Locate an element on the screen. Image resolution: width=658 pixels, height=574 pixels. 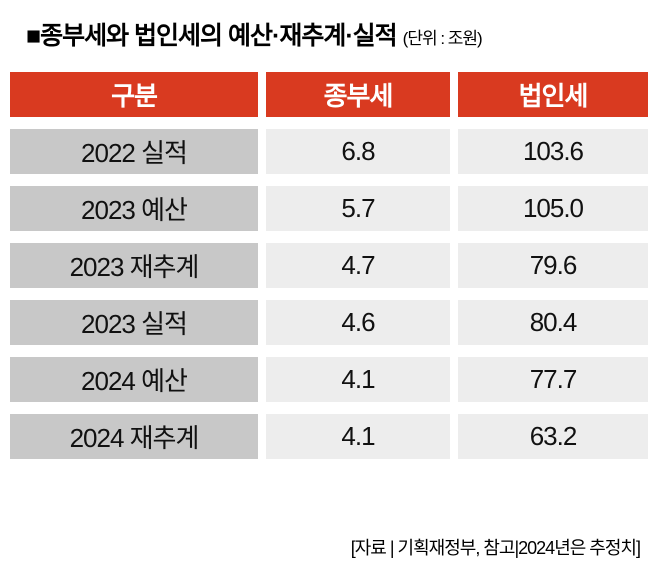
table-cell: 4.6 is located at coordinates (358, 322).